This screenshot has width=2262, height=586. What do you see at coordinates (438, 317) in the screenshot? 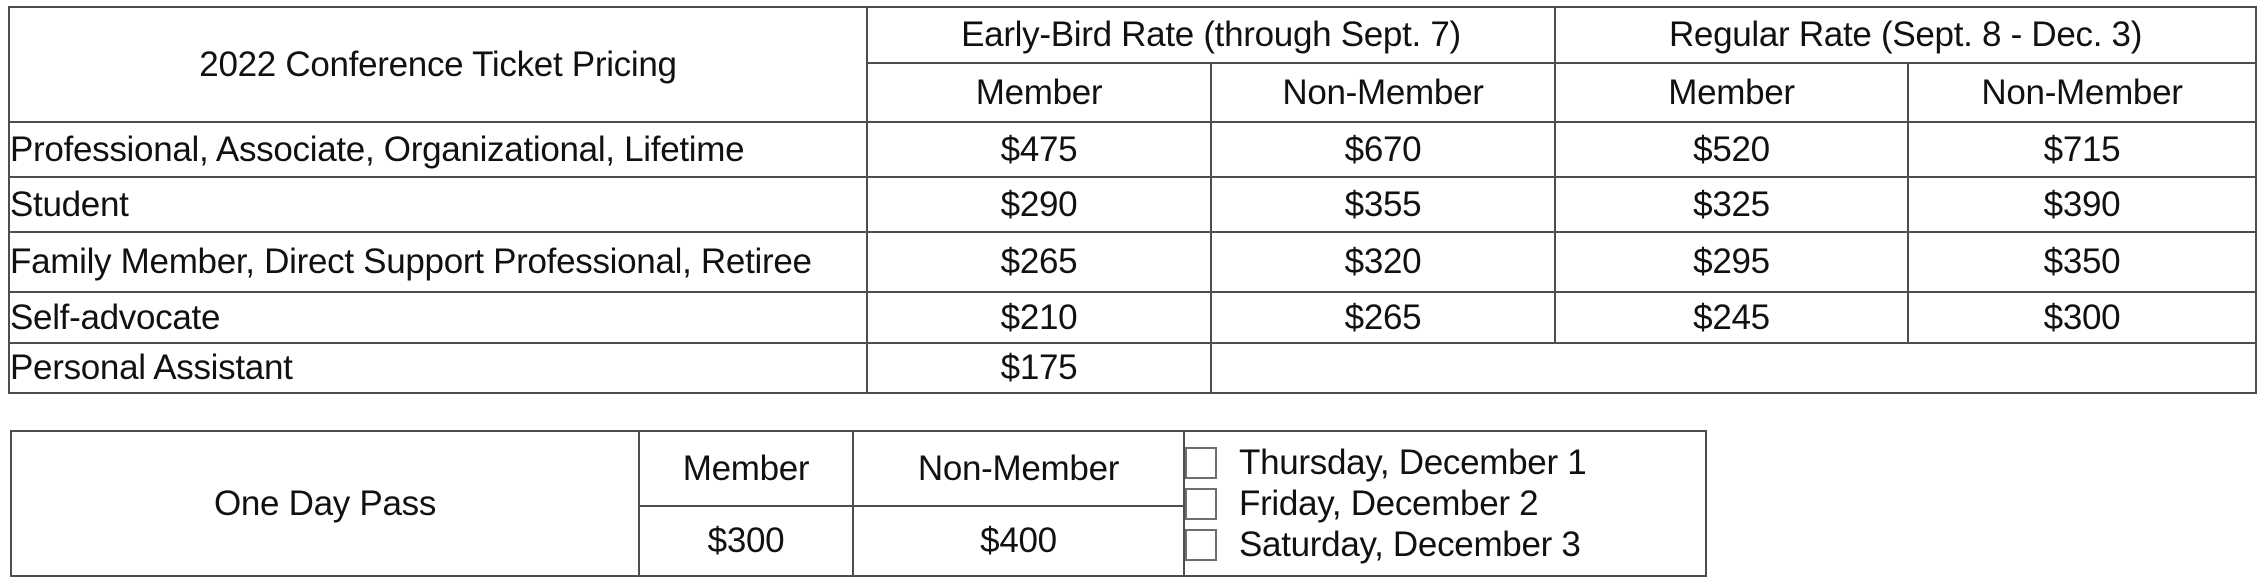
I see `category-cell: Self-advocate` at bounding box center [438, 317].